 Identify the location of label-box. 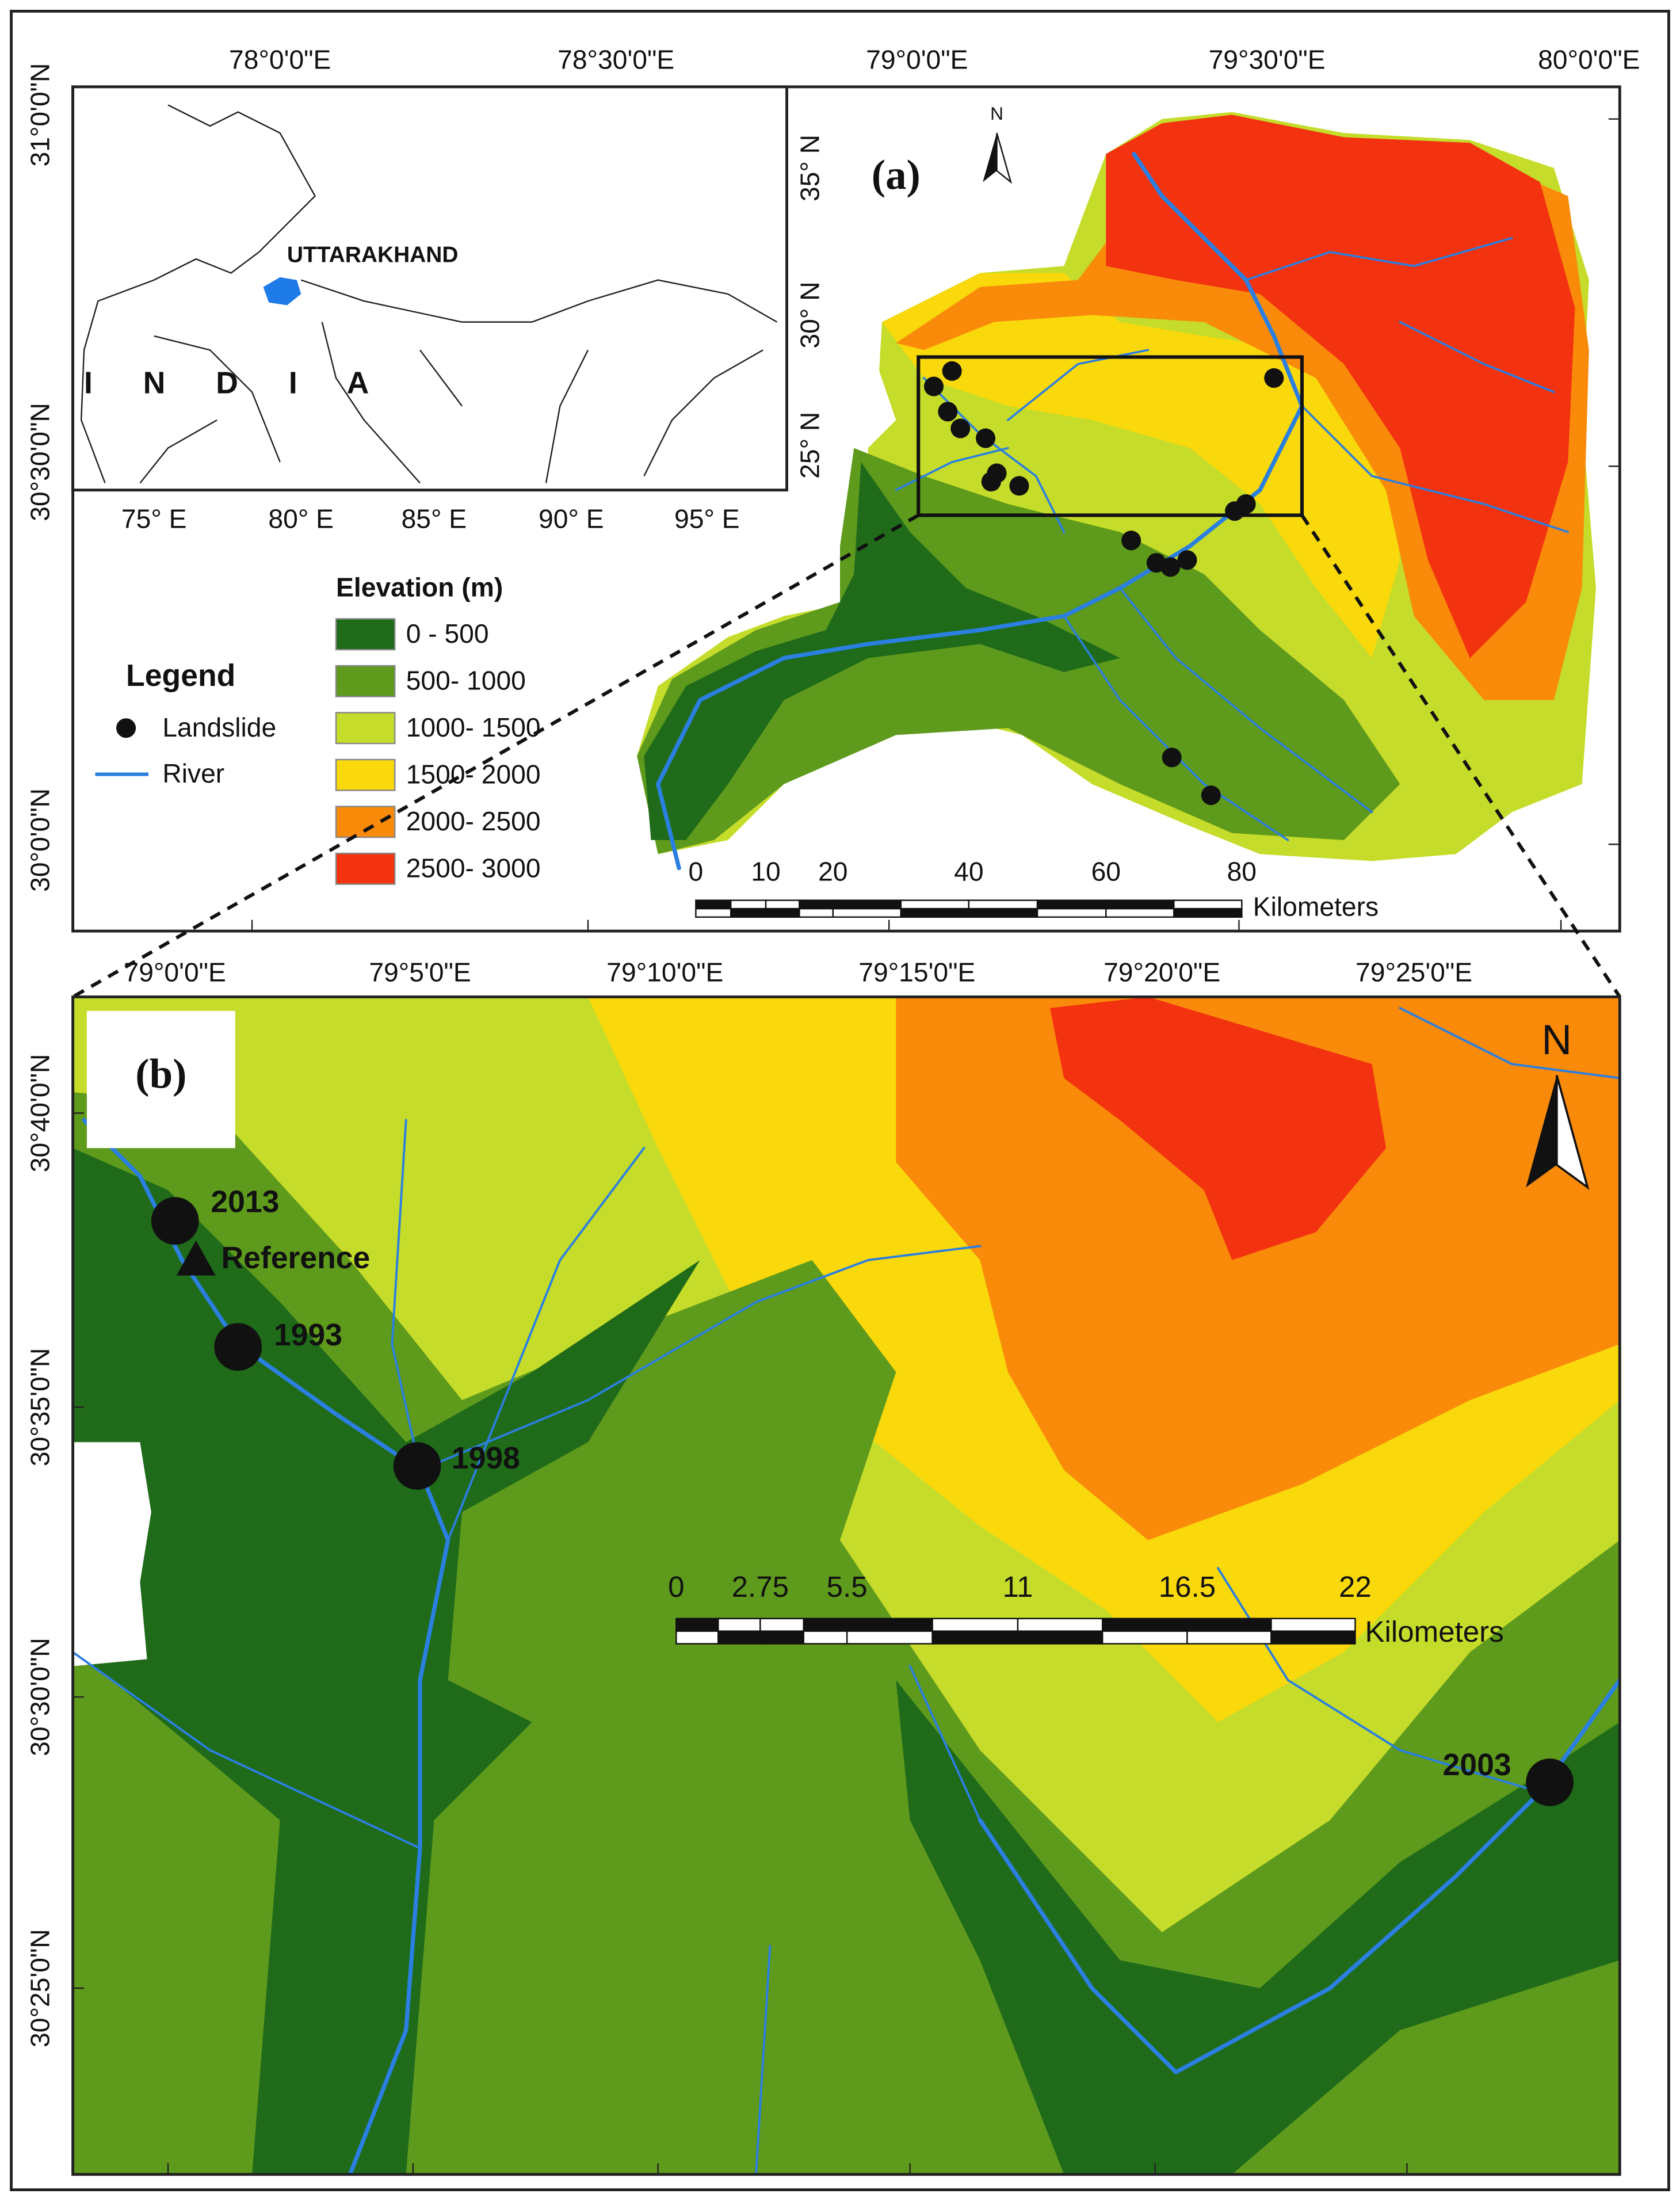
(160, 1079).